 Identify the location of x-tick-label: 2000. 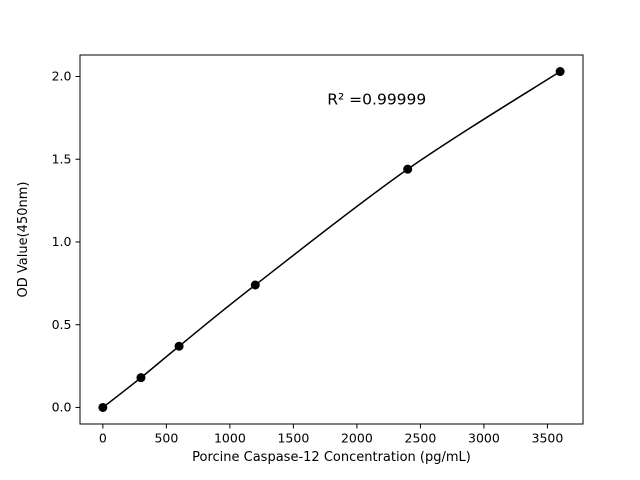
(357, 438).